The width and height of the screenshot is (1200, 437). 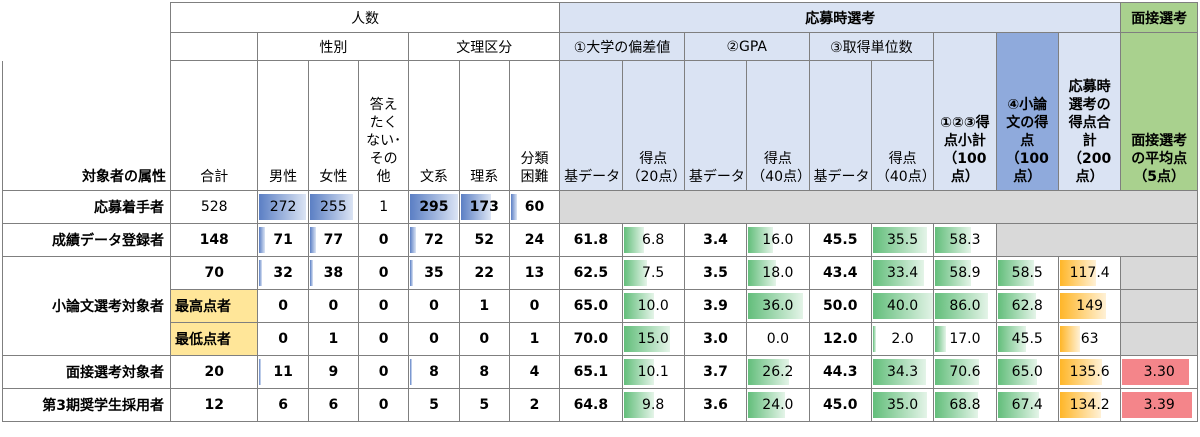 I want to click on col-kiso3: 基データ, so click(x=840, y=125).